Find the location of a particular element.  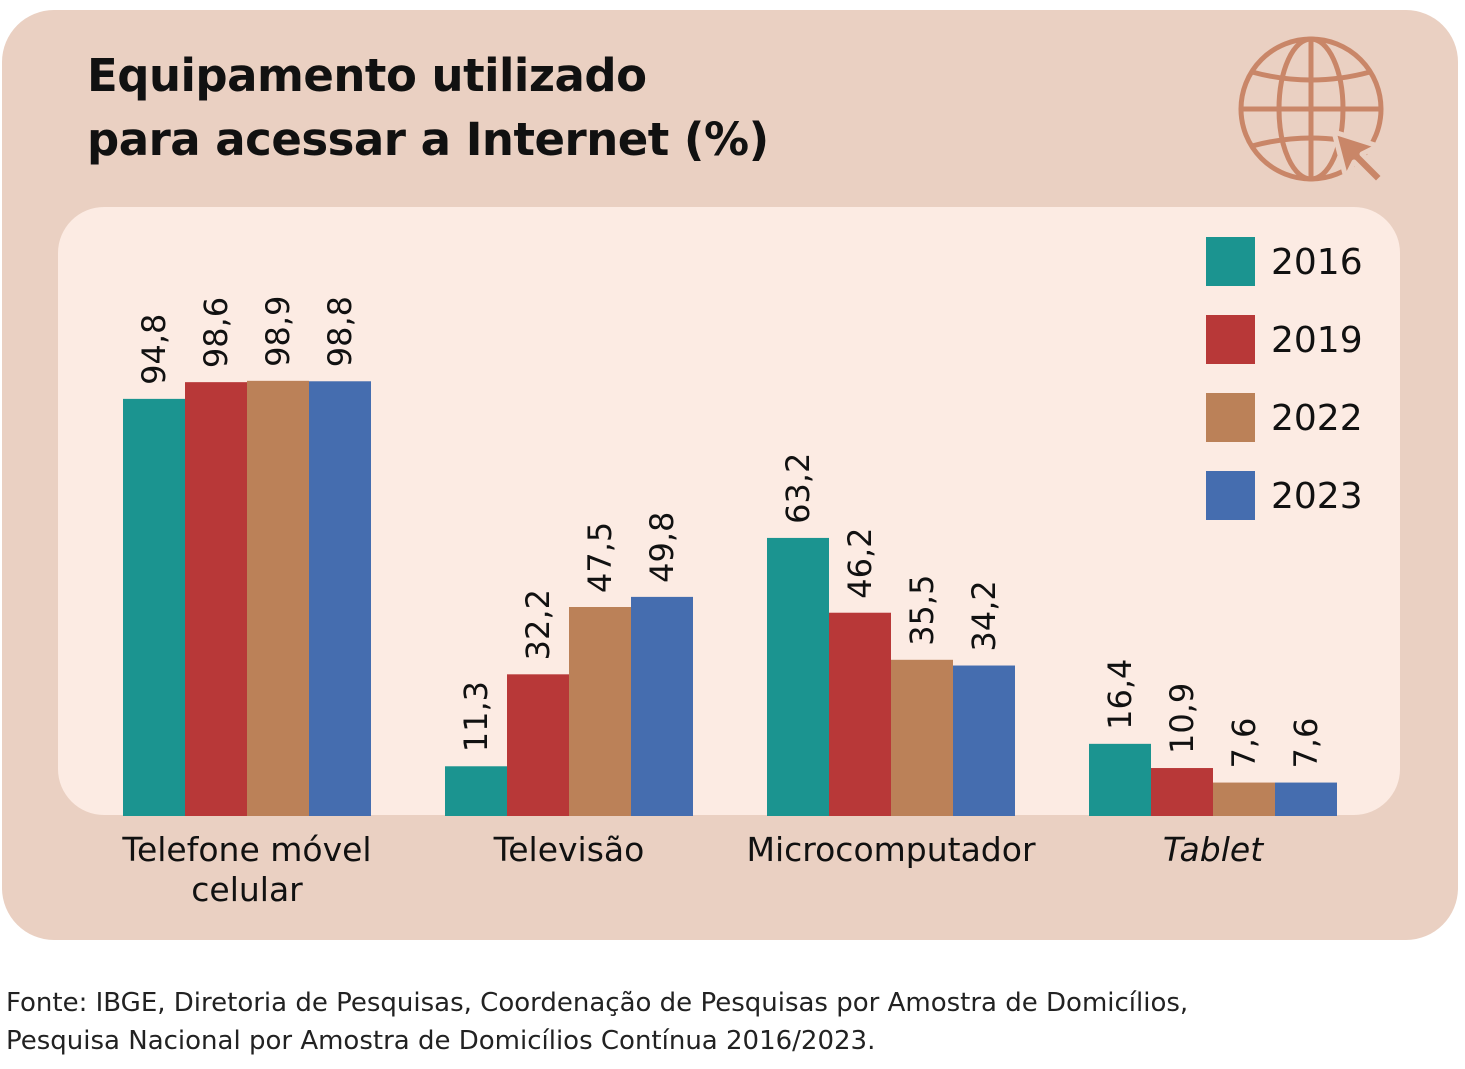

value-label: 47,5 is located at coordinates (600, 557).